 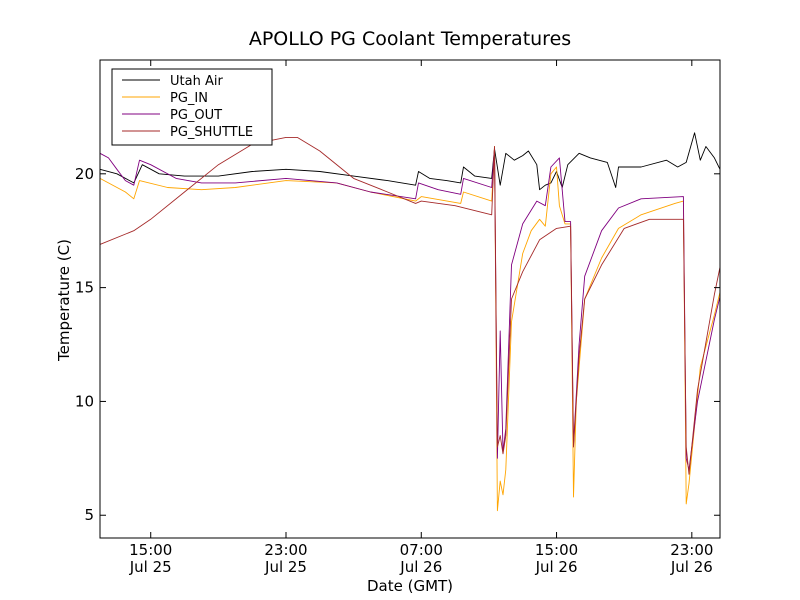 I want to click on y-tick-label-1: 10, so click(x=84, y=401).